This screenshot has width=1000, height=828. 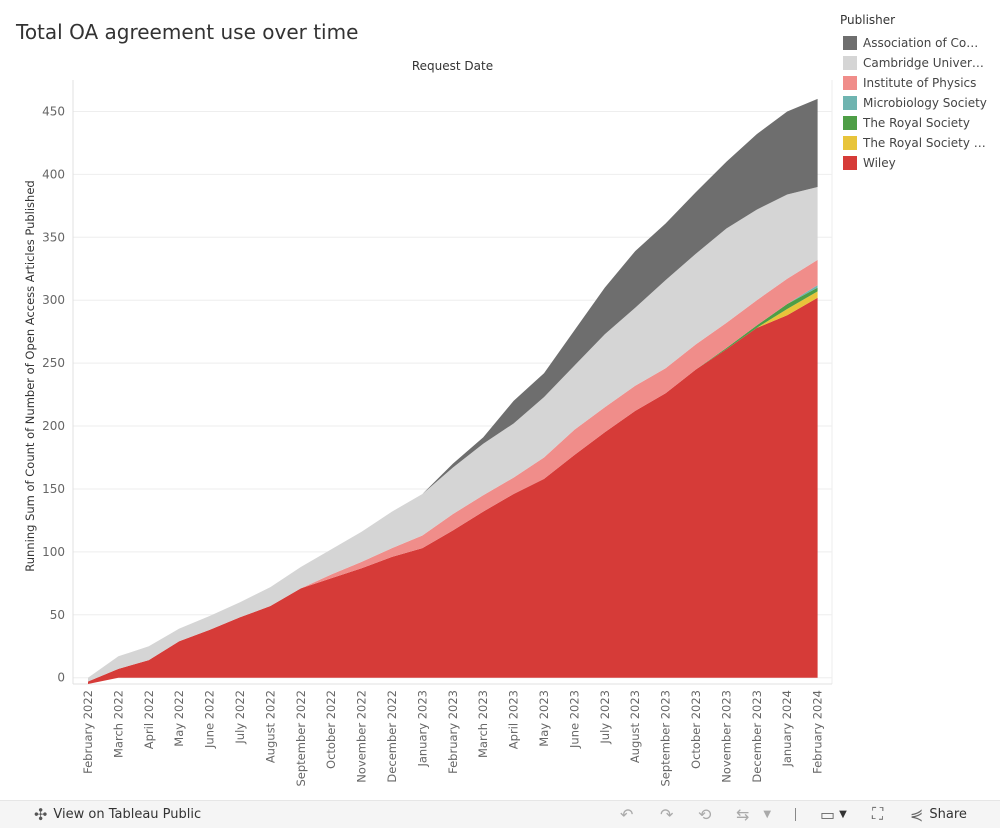 What do you see at coordinates (754, 814) in the screenshot?
I see `refresh-button: ⇆ ▼` at bounding box center [754, 814].